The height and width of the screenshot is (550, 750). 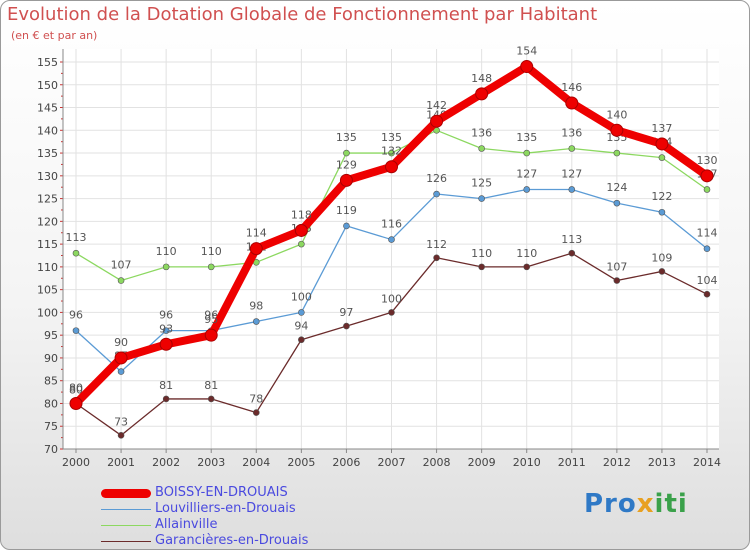 What do you see at coordinates (51, 403) in the screenshot?
I see `y-tick-label: 80` at bounding box center [51, 403].